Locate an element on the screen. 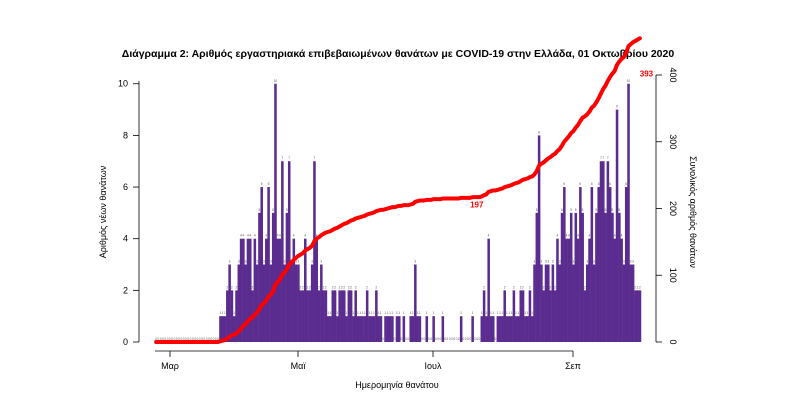 The height and width of the screenshot is (409, 795). bar-value-label: 6 is located at coordinates (592, 184).